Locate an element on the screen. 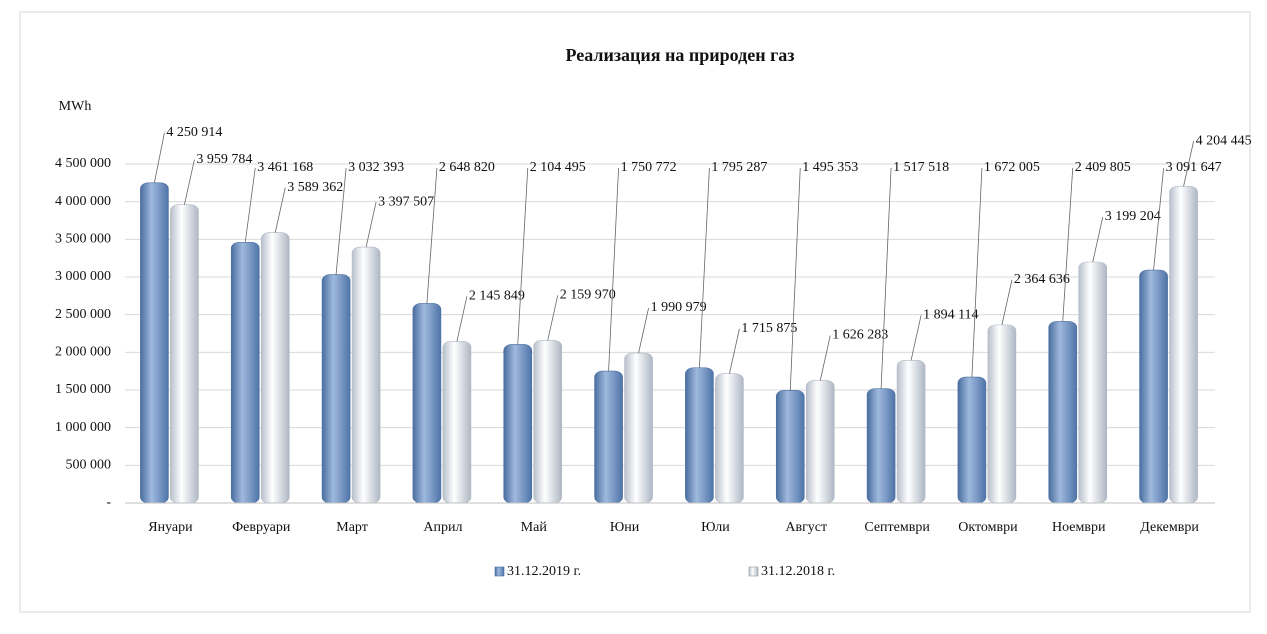 Image resolution: width=1267 pixels, height=634 pixels. legend-label: 31.12.2019 г. is located at coordinates (544, 571).